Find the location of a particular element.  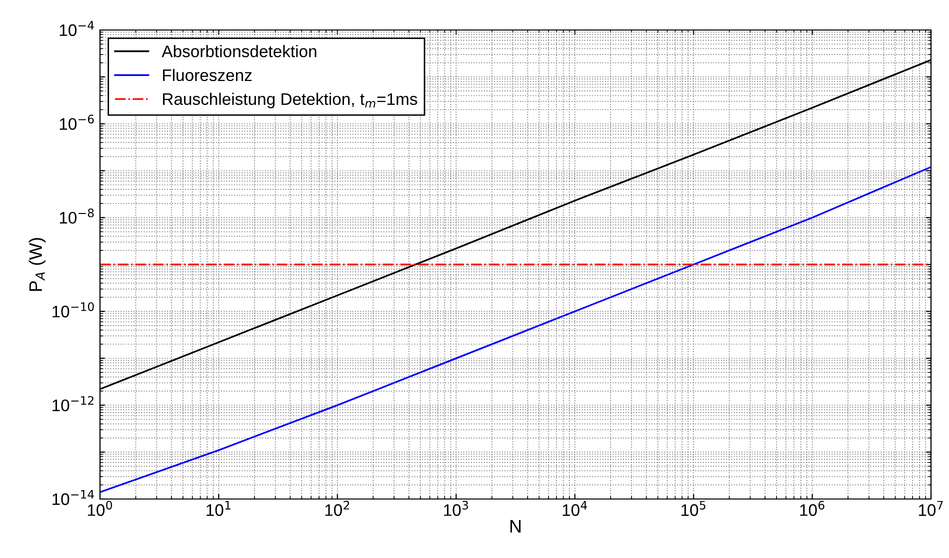

y-axis-title: P$_{A}$ (W) is located at coordinates (37, 264).